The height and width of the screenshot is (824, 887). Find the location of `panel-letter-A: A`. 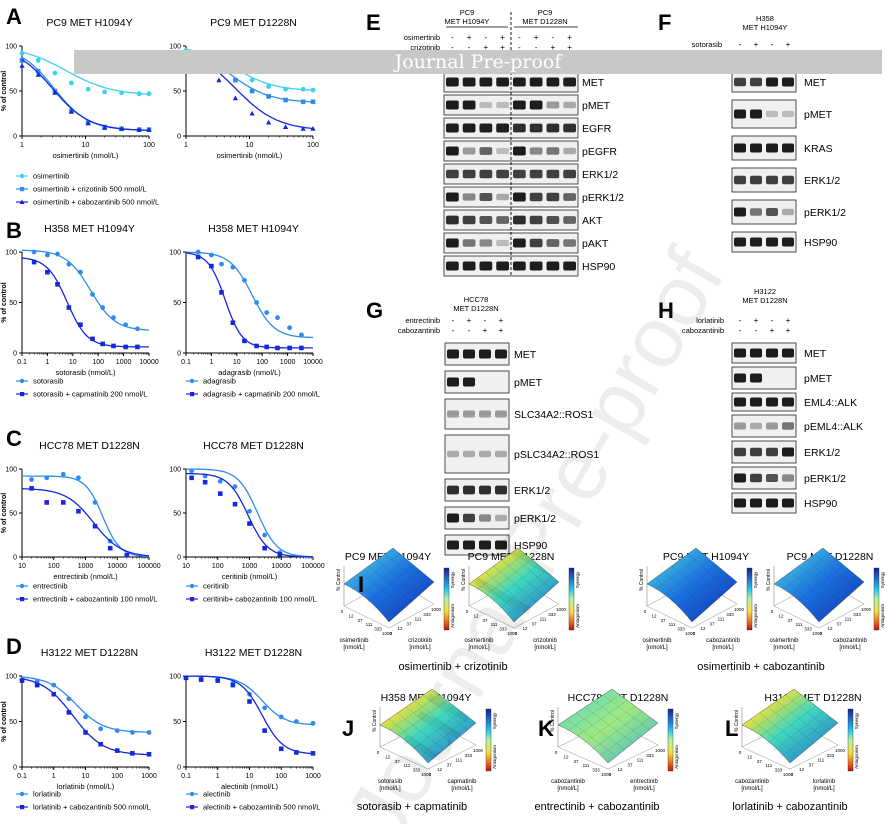

panel-letter-A: A is located at coordinates (14, 16).